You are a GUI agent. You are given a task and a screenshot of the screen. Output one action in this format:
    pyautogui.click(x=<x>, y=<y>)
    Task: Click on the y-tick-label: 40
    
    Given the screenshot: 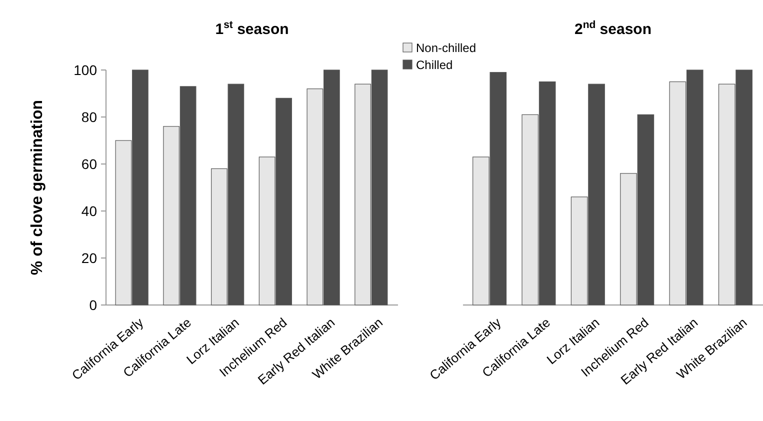 What is the action you would take?
    pyautogui.click(x=89, y=210)
    